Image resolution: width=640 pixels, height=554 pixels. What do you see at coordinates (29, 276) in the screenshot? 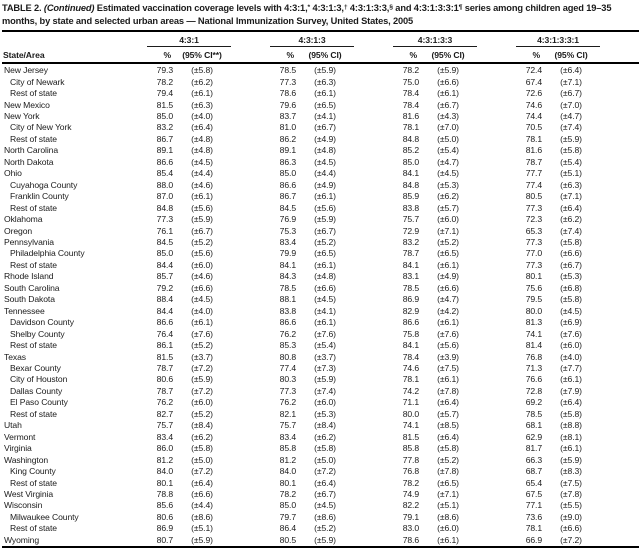
I see `area-cell: Rhode Island` at bounding box center [29, 276].